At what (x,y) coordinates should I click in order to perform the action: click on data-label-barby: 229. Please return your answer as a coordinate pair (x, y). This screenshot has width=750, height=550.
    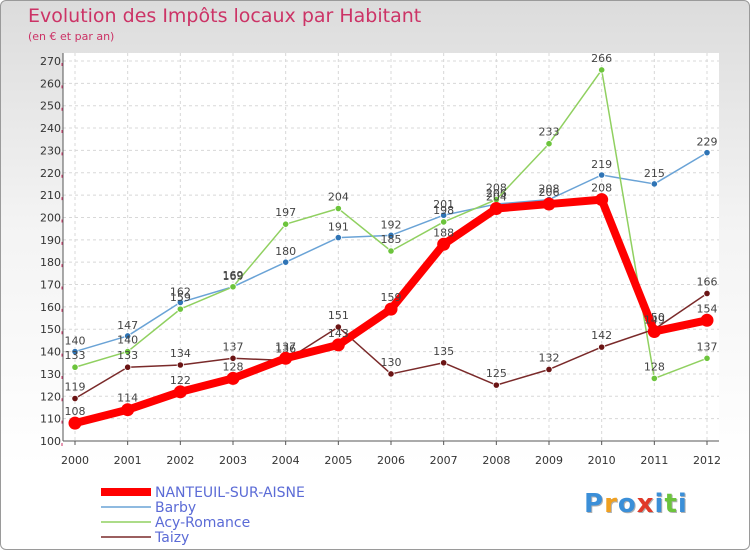
    Looking at the image, I should click on (707, 142).